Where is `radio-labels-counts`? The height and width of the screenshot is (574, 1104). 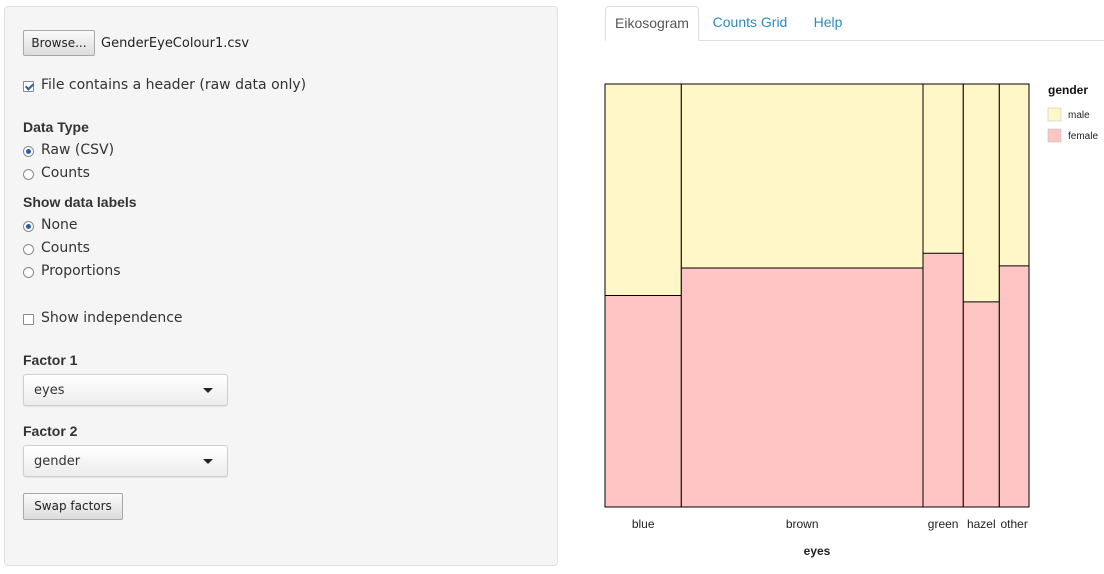
radio-labels-counts is located at coordinates (28, 249).